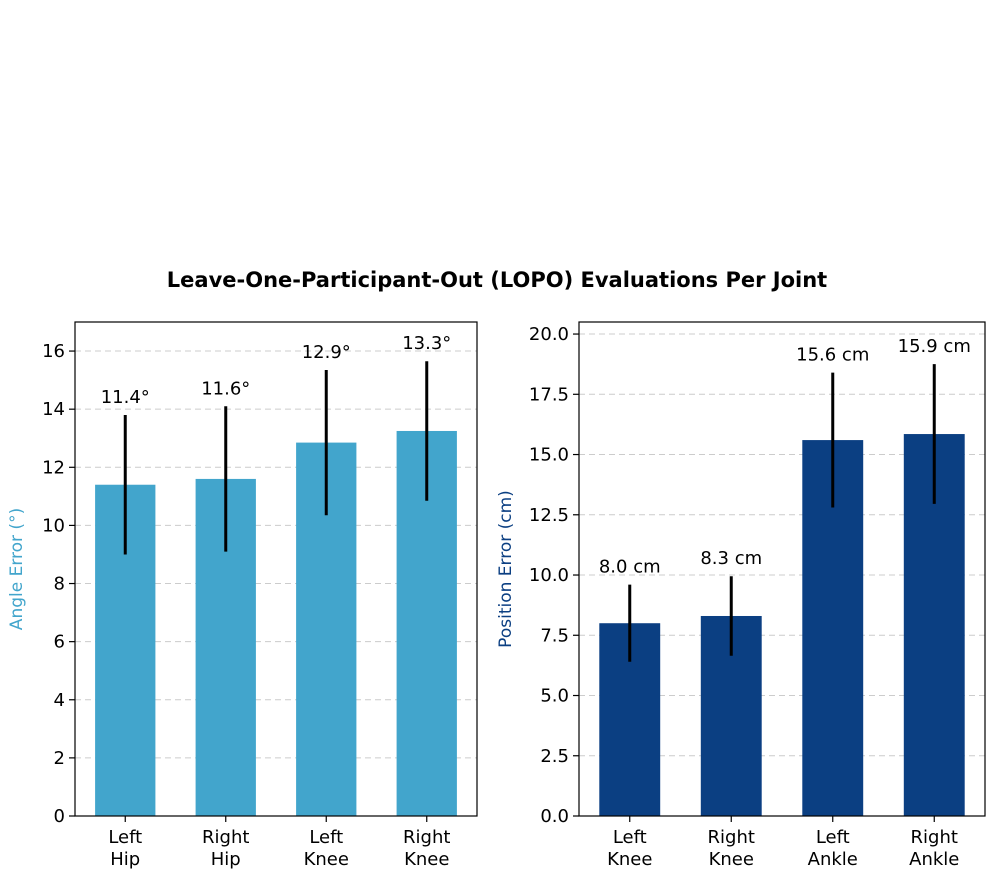 This screenshot has height=881, width=996. I want to click on angle-data-label-3: 13.3°, so click(426, 343).